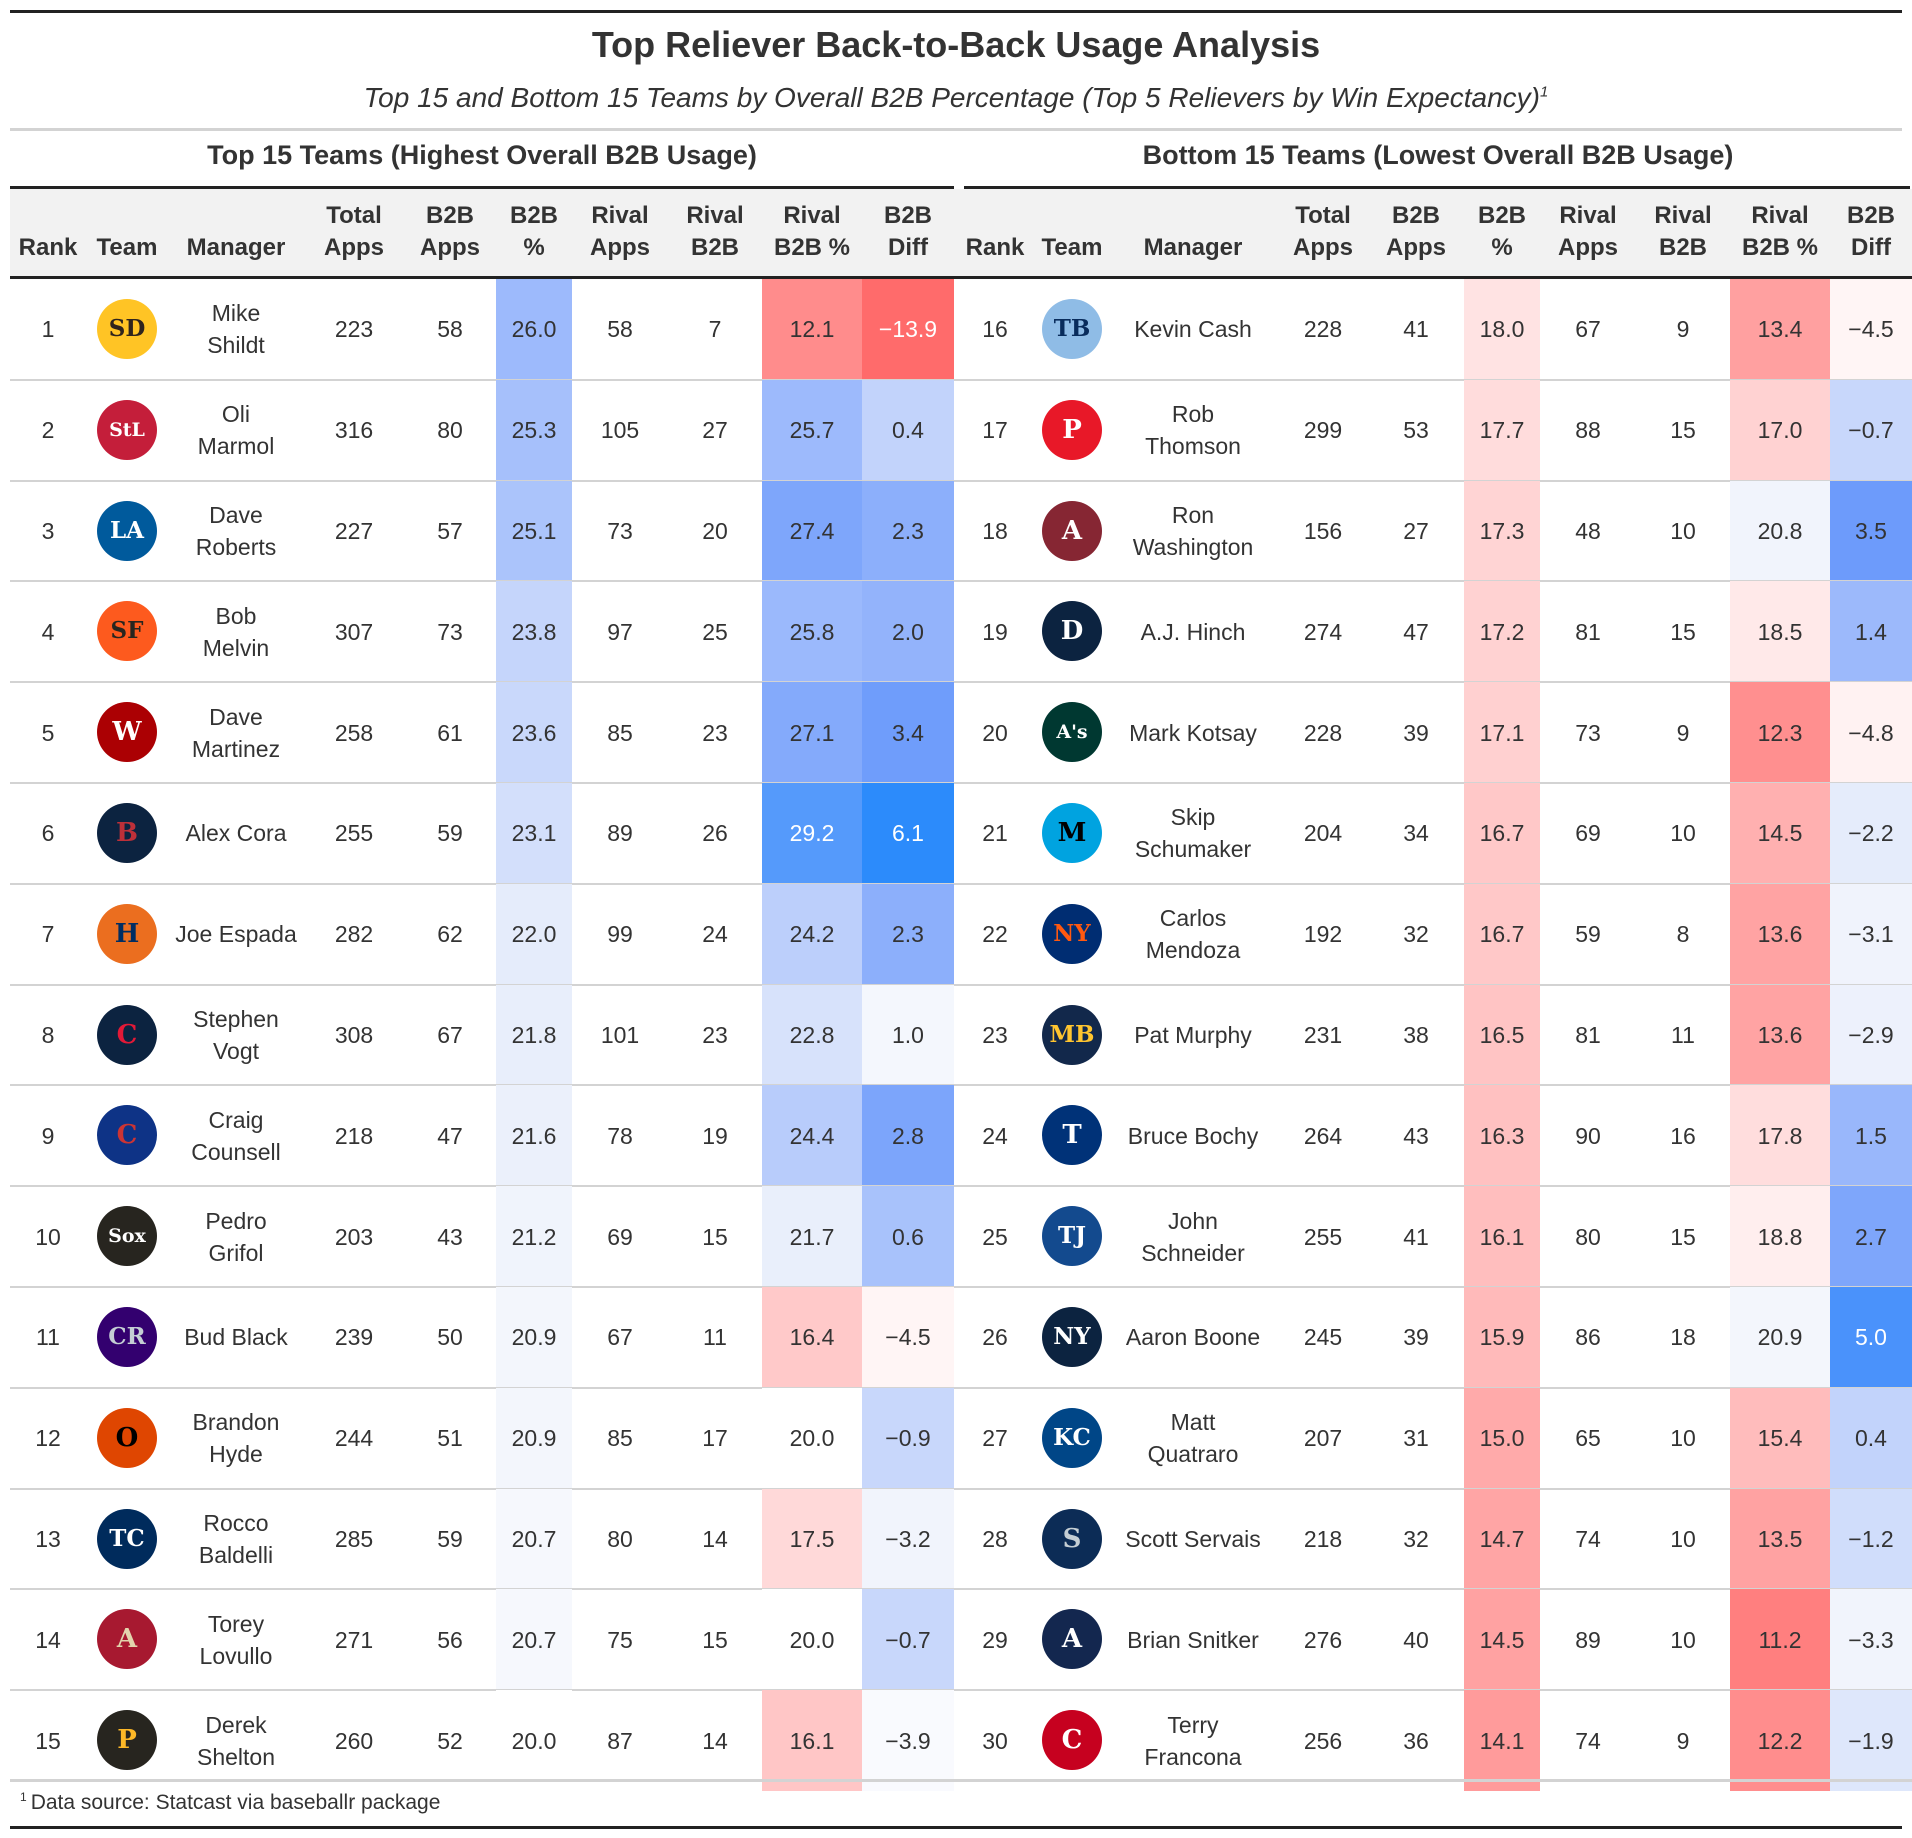 This screenshot has height=1838, width=1912. Describe the element at coordinates (354, 833) in the screenshot. I see `total-apps-cell: 255` at that location.